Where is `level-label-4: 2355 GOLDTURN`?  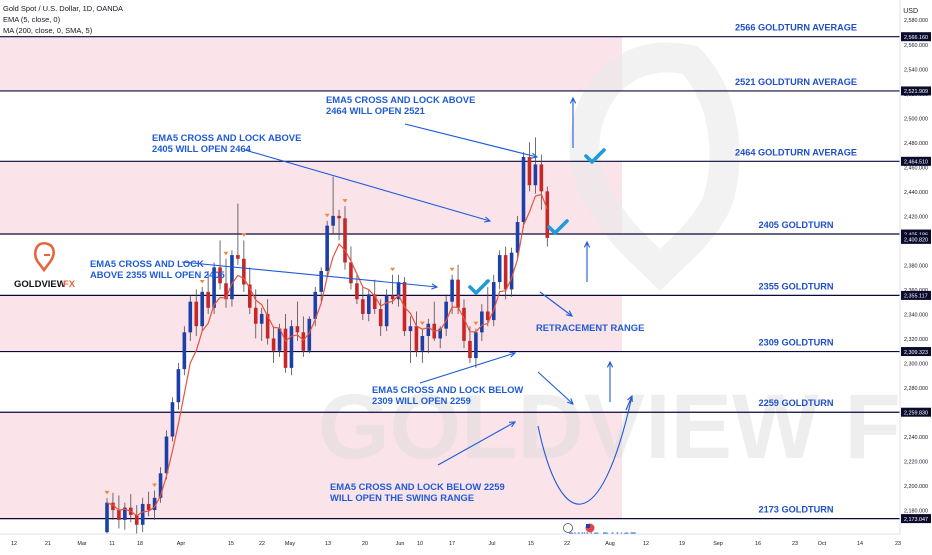 level-label-4: 2355 GOLDTURN is located at coordinates (795, 286).